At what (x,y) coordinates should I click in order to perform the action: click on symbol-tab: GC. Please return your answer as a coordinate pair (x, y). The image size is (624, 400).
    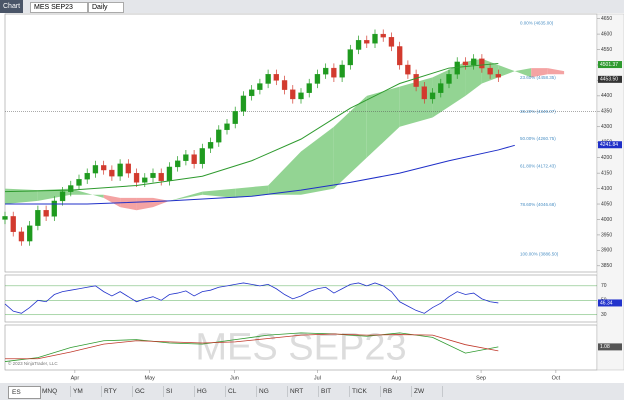
    Looking at the image, I should click on (148, 391).